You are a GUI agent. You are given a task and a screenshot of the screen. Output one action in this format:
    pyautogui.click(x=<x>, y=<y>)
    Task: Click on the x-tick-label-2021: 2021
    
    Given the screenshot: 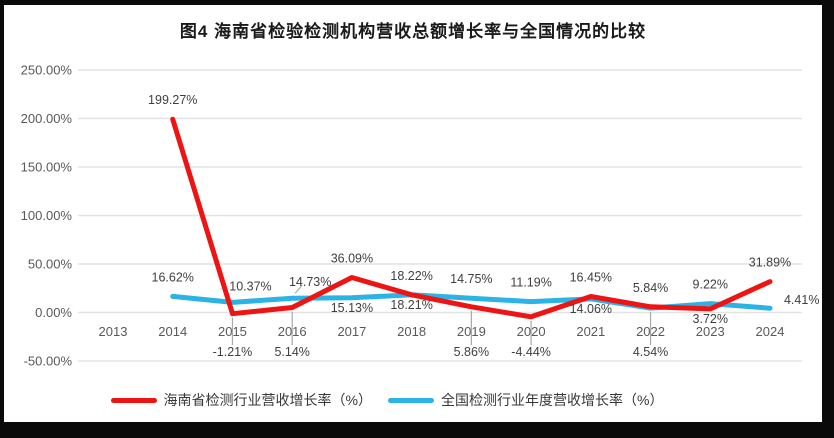 What is the action you would take?
    pyautogui.click(x=590, y=331)
    